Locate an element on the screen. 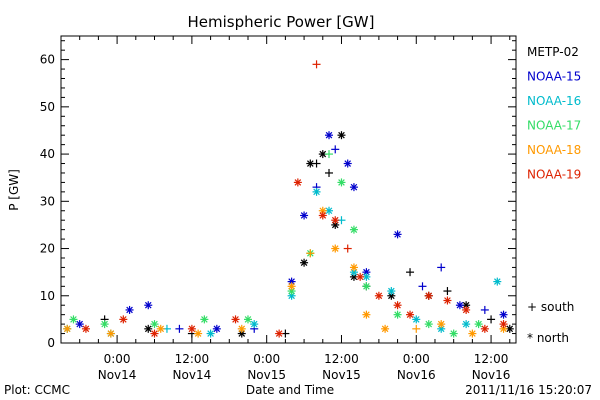  y-tick-label: 40 is located at coordinates (47, 154).